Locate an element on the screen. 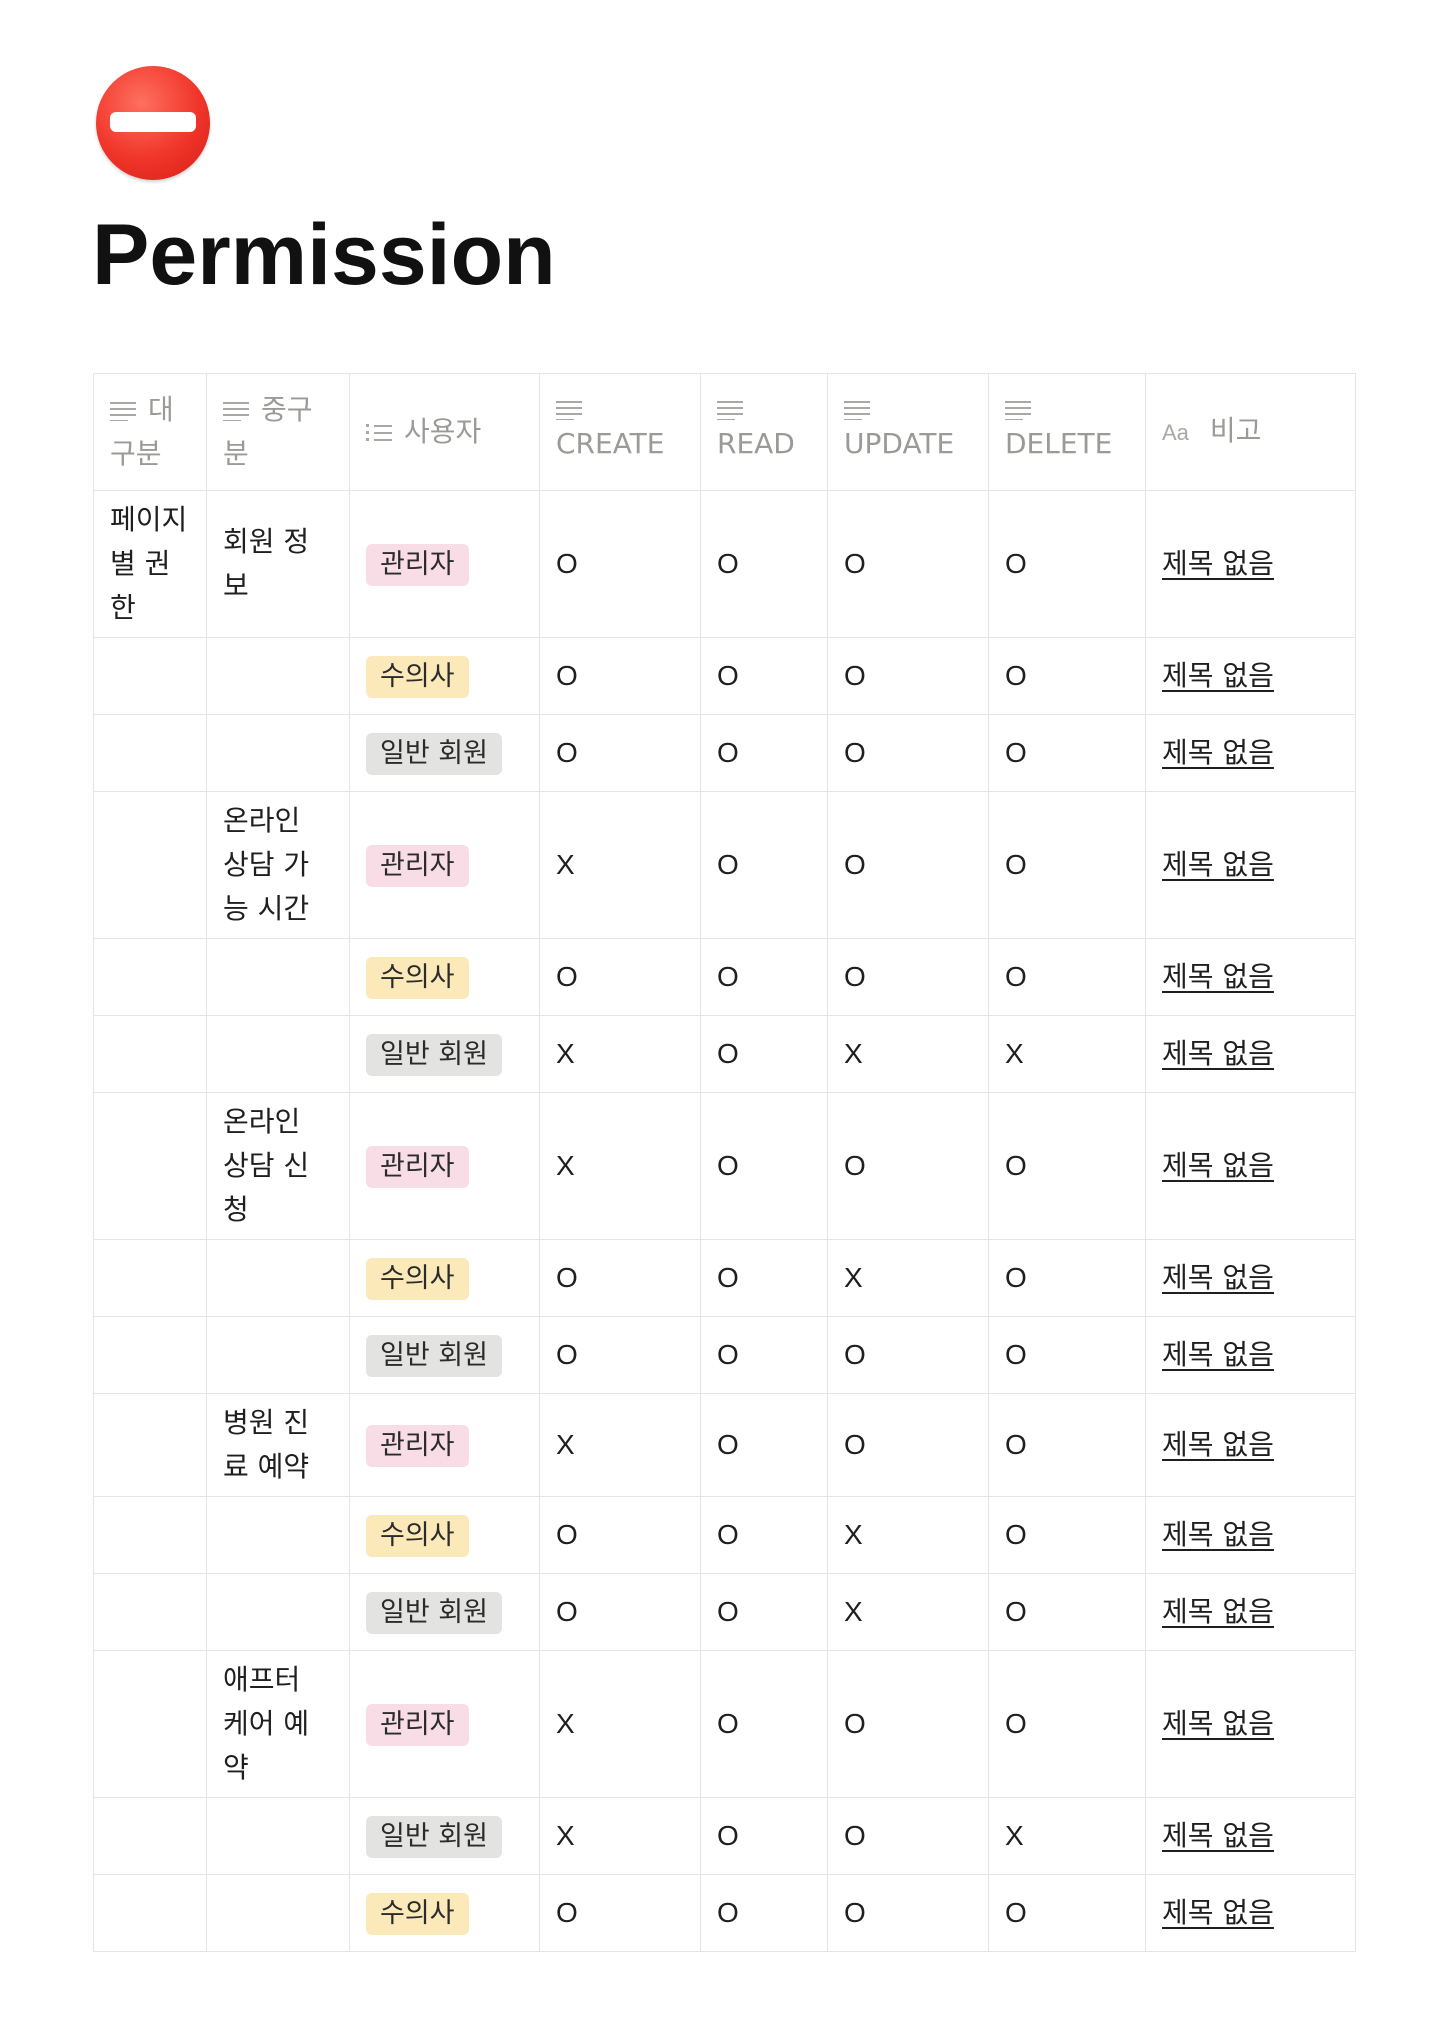  cell-delete: X is located at coordinates (1067, 1836).